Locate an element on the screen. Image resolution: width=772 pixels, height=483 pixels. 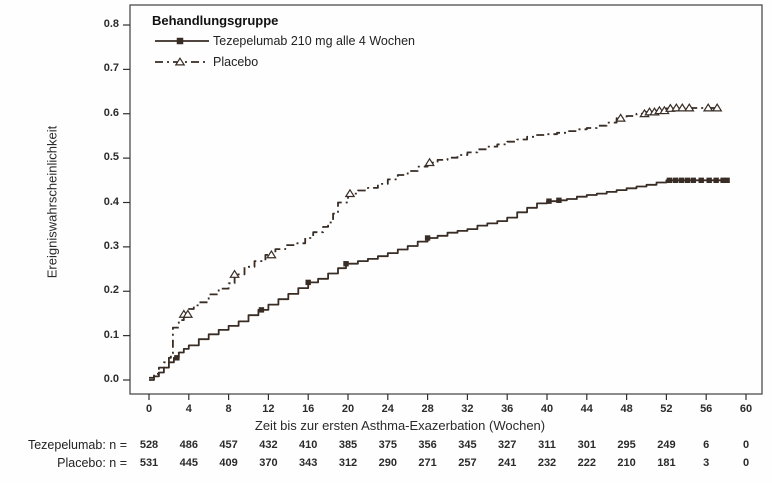
risk-value-placebo: 241 is located at coordinates (507, 463).